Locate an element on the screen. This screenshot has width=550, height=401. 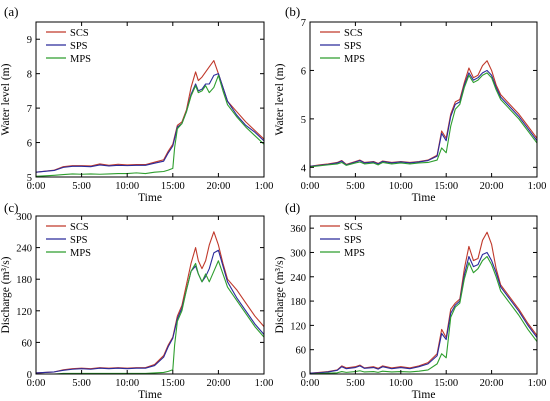
y-tick-label: 9 is located at coordinates (29, 40).